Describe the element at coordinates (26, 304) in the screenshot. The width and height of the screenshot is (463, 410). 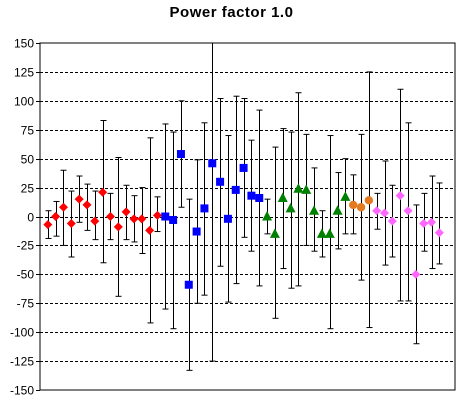
I see `y-tick-label: -75` at that location.